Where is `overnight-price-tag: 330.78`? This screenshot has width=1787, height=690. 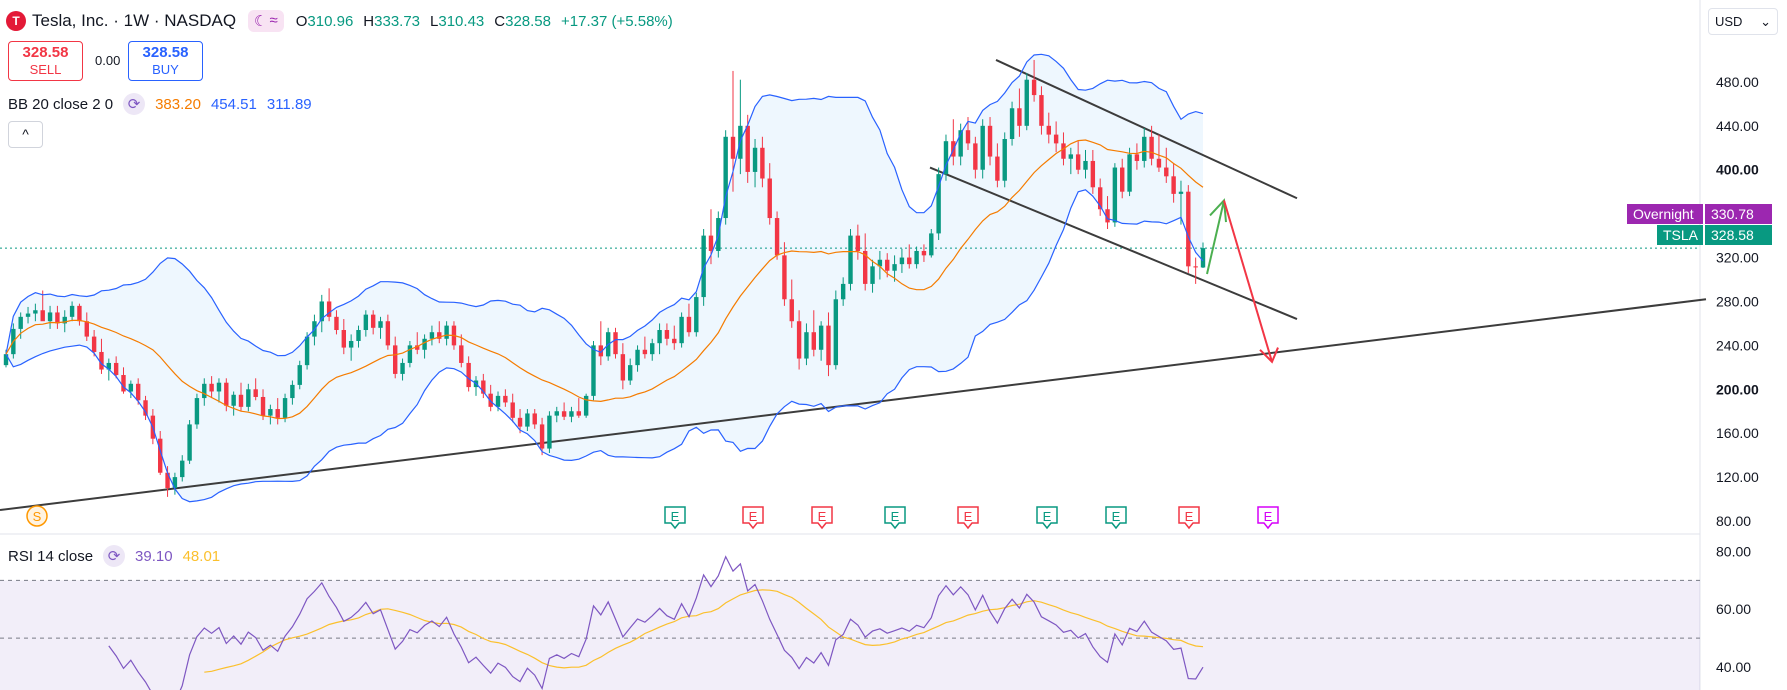 overnight-price-tag: 330.78 is located at coordinates (1738, 214).